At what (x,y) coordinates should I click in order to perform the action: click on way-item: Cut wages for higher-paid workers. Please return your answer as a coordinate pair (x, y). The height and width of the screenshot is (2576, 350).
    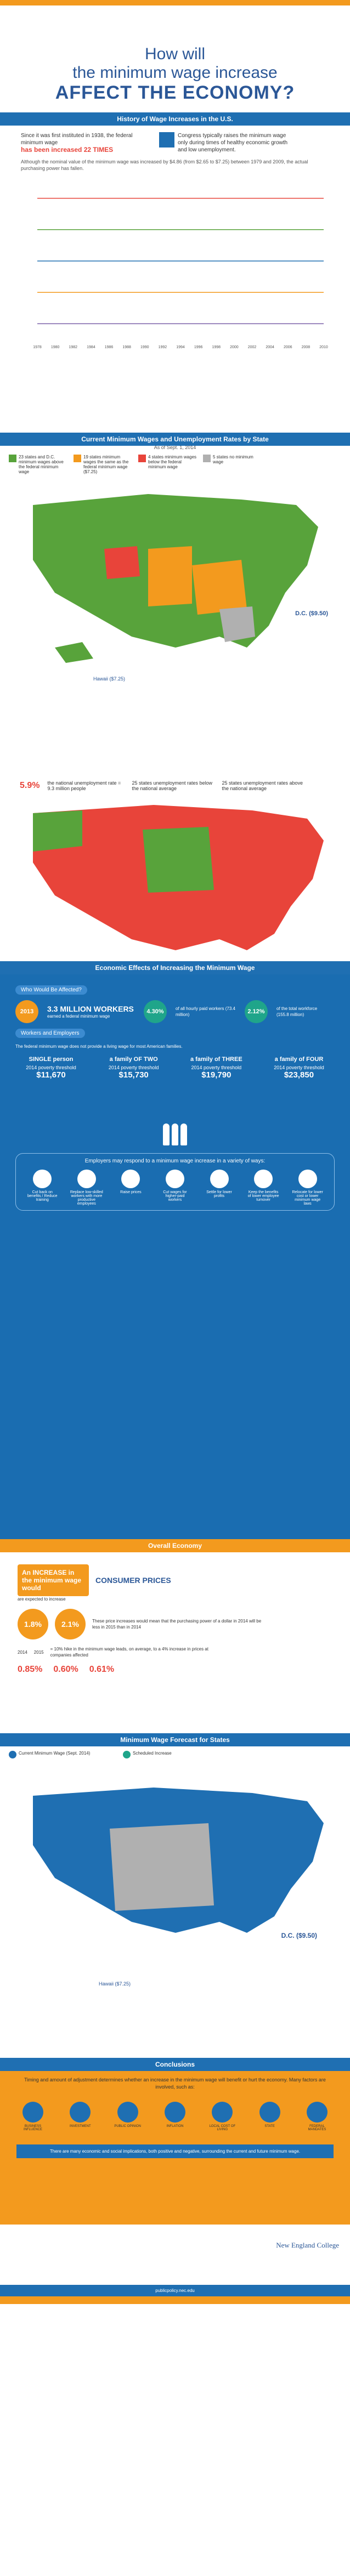
    Looking at the image, I should click on (175, 1188).